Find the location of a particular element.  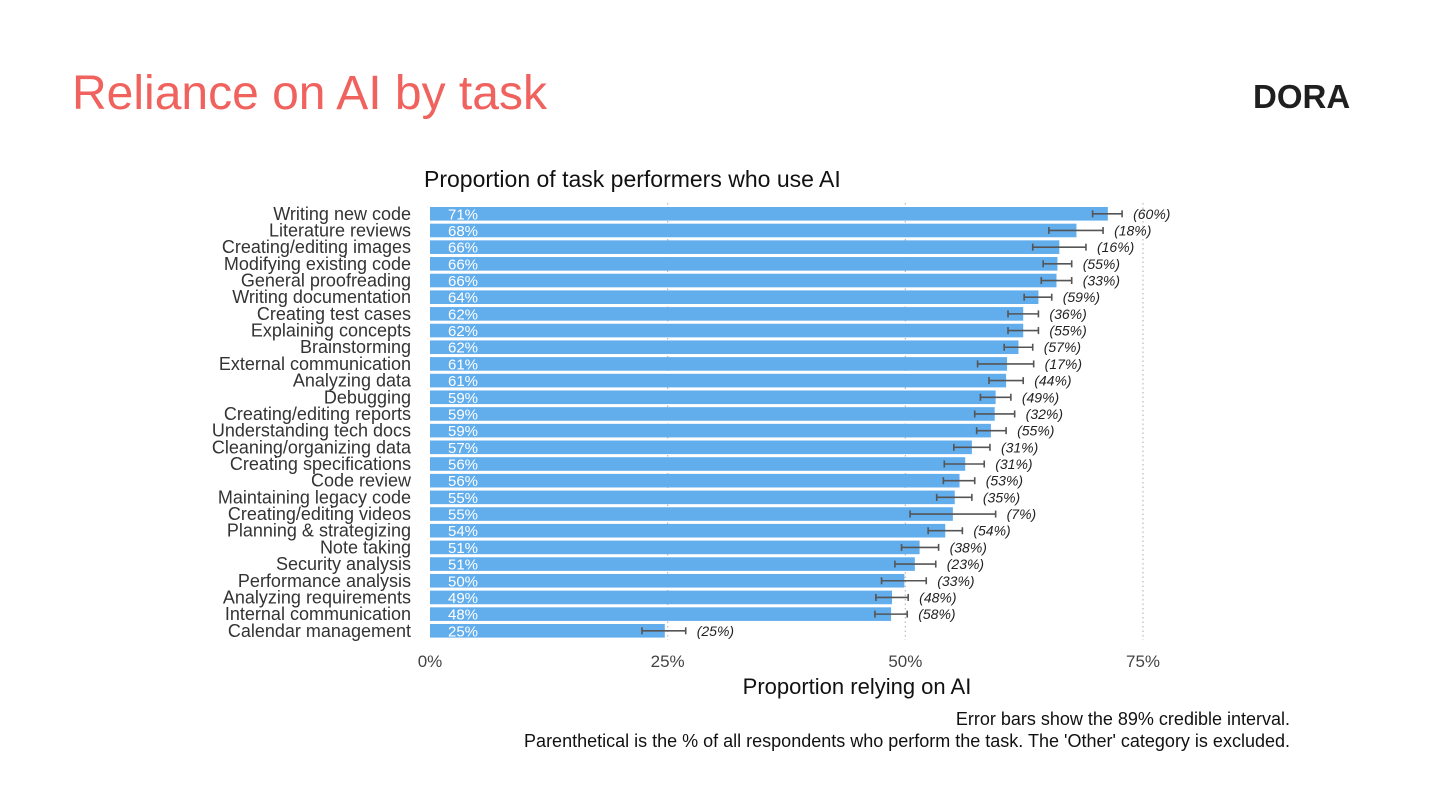

respondent-share-label: (16%) is located at coordinates (1115, 247).